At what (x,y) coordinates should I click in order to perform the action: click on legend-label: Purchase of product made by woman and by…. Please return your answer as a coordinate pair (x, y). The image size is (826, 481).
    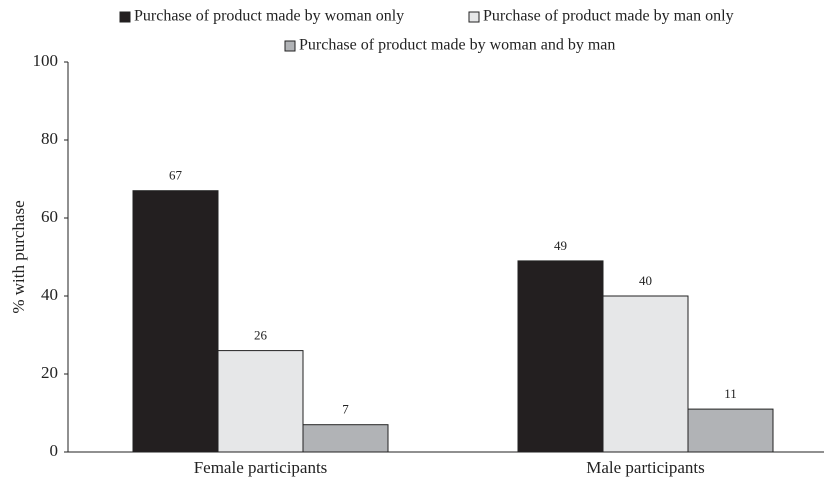
    Looking at the image, I should click on (457, 45).